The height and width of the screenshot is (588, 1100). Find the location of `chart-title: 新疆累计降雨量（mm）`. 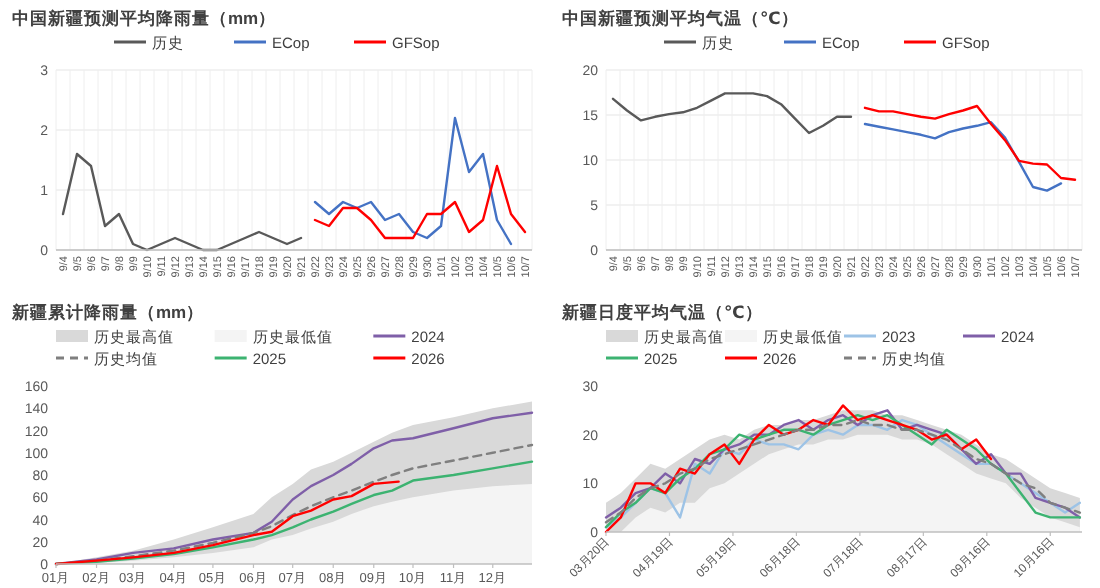

chart-title: 新疆累计降雨量（mm） is located at coordinates (107, 312).